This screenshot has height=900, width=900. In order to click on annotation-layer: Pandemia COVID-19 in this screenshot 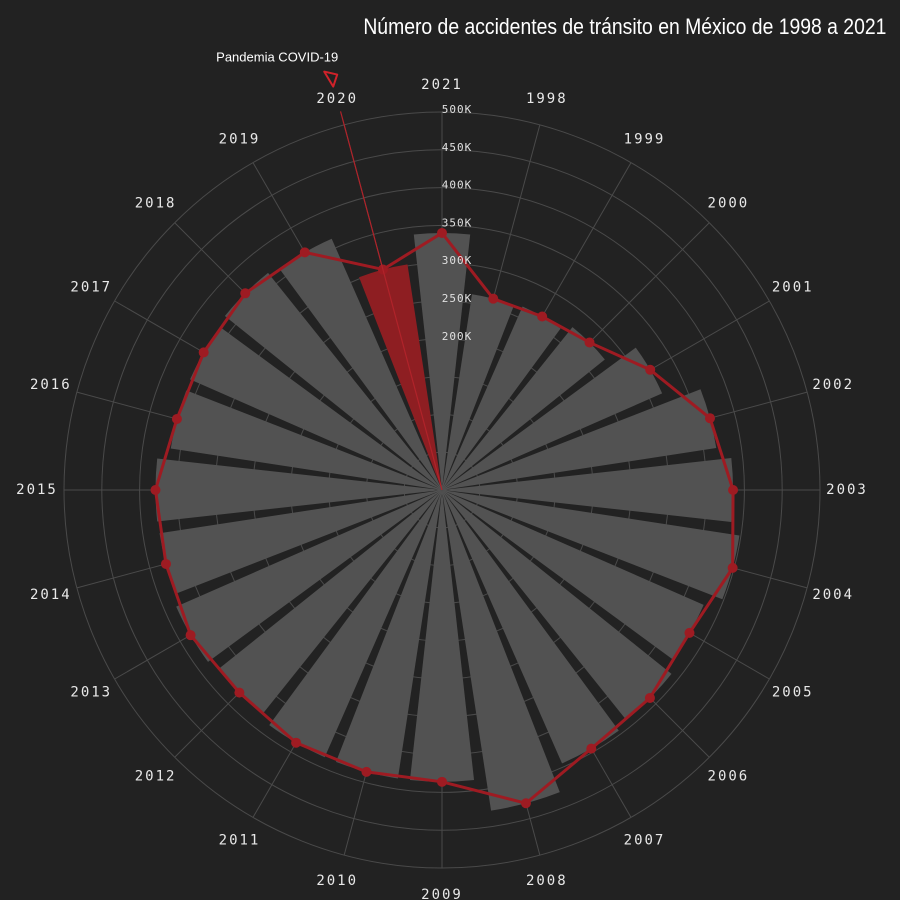, I will do `click(329, 270)`.